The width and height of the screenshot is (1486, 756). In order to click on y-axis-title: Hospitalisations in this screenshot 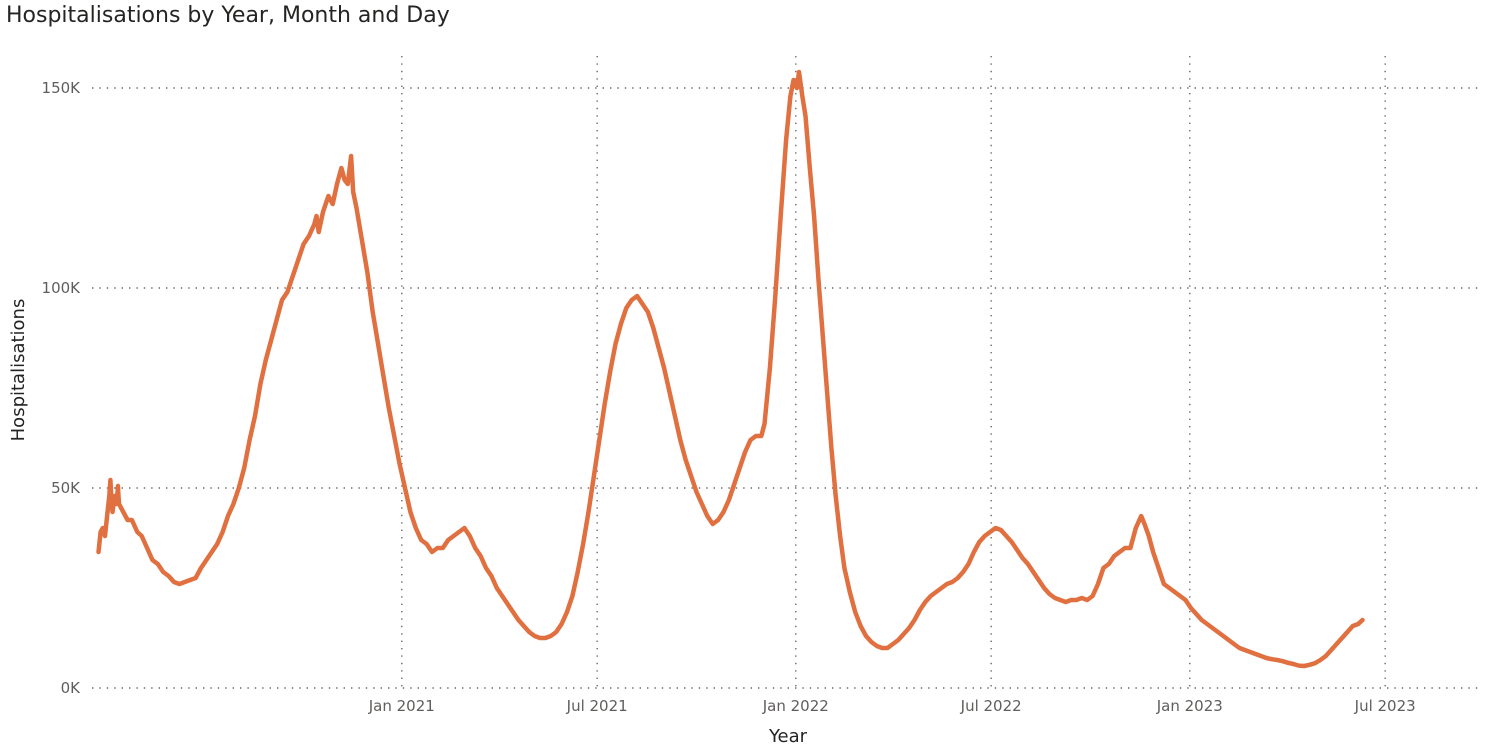, I will do `click(18, 370)`.